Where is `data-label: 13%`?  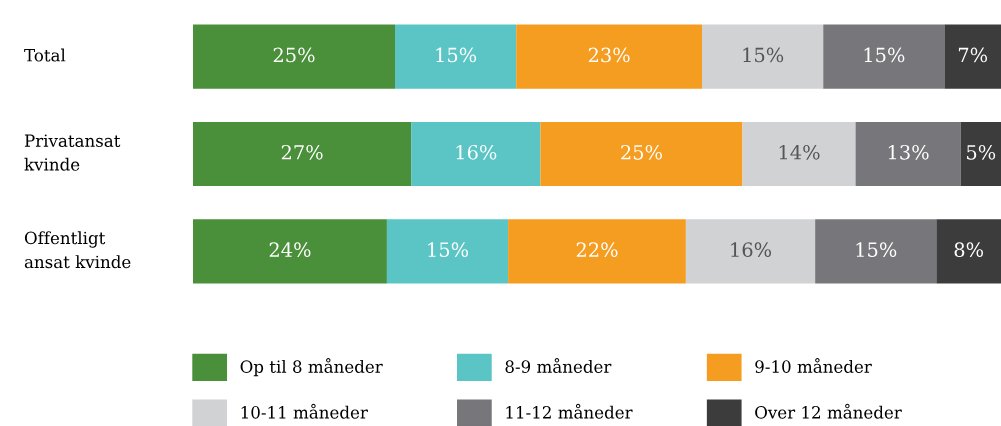 data-label: 13% is located at coordinates (908, 152).